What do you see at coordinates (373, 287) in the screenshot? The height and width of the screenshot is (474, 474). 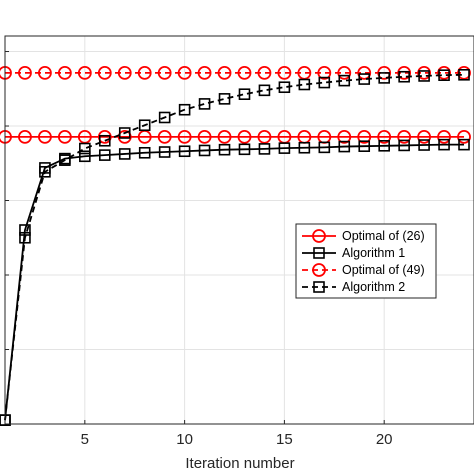 I see `legend-label: Algorithm 2` at bounding box center [373, 287].